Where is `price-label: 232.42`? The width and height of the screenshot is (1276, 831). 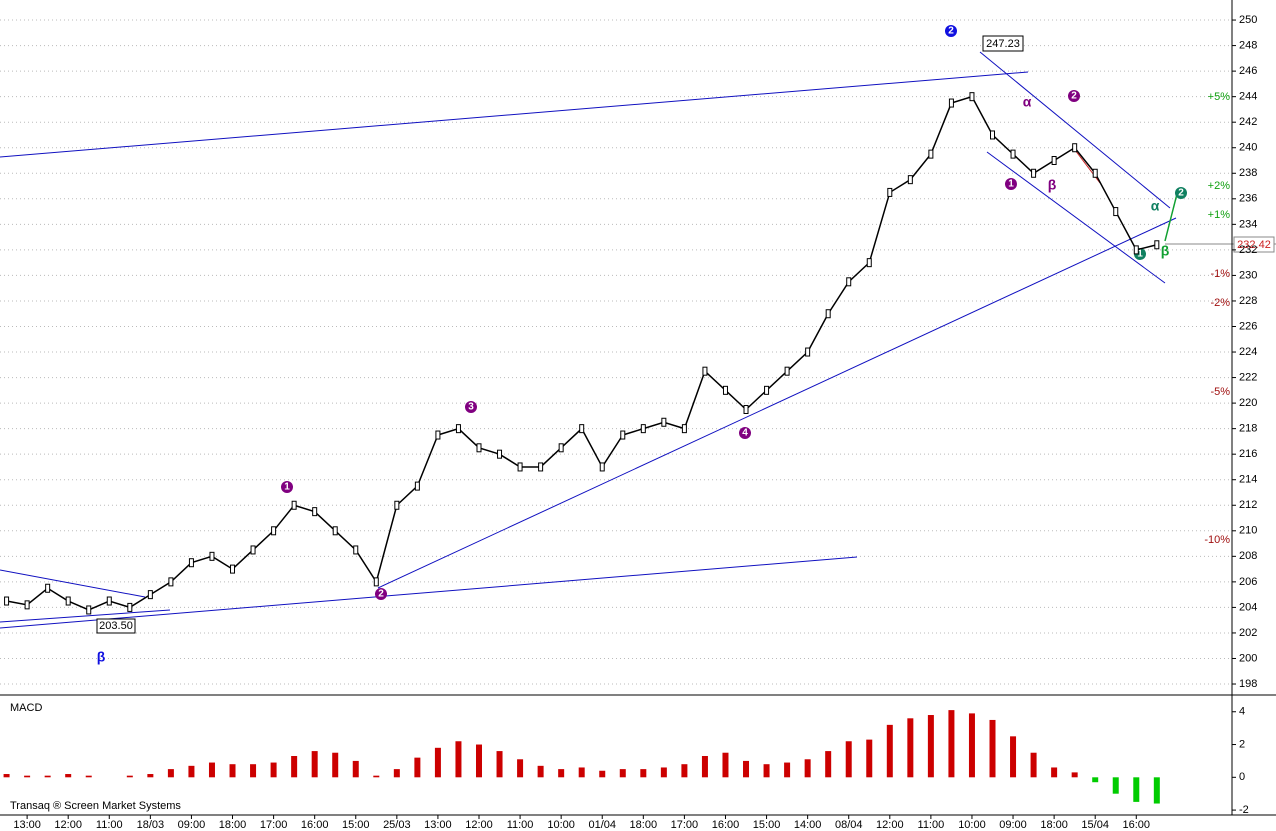
price-label: 232.42 is located at coordinates (1254, 245).